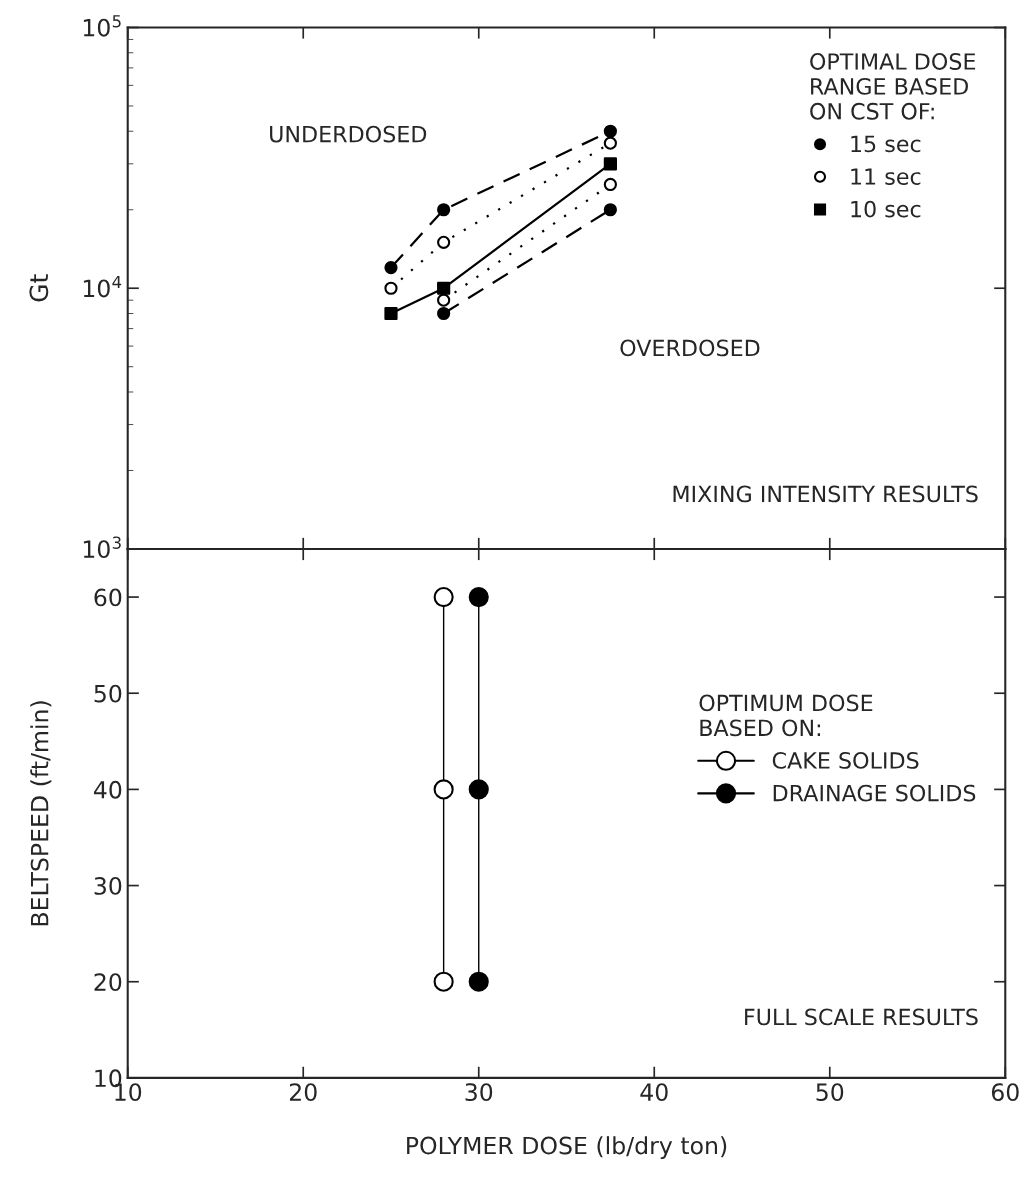 This screenshot has height=1195, width=1030. Describe the element at coordinates (786, 715) in the screenshot. I see `legend-title: OPTIMUM DOSE BASED ON:` at that location.